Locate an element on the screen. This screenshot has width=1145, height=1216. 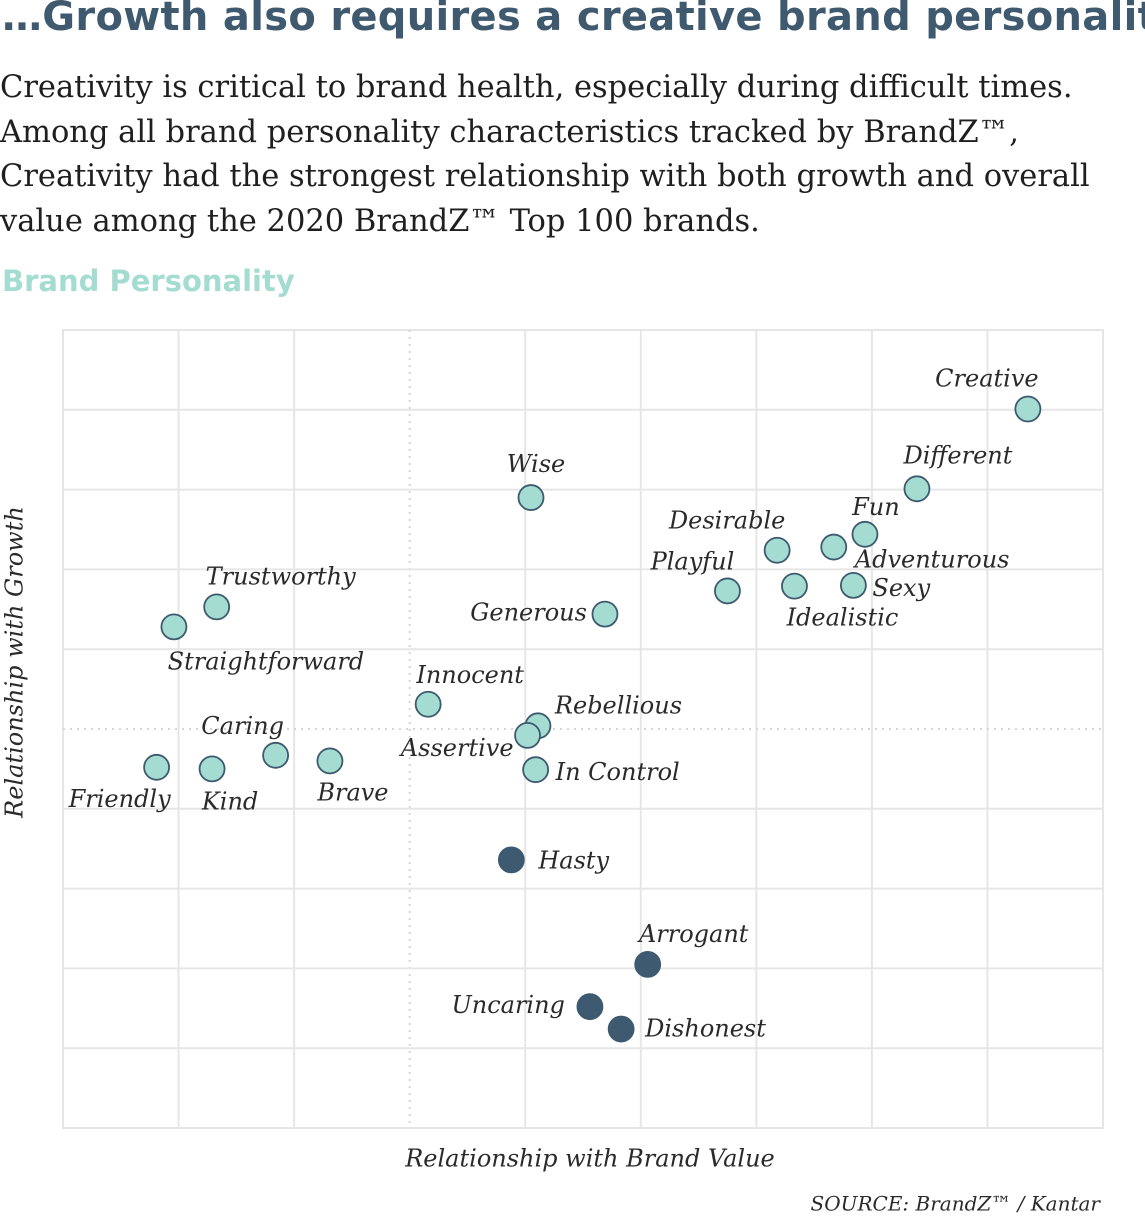
point-label: In Control is located at coordinates (617, 772).